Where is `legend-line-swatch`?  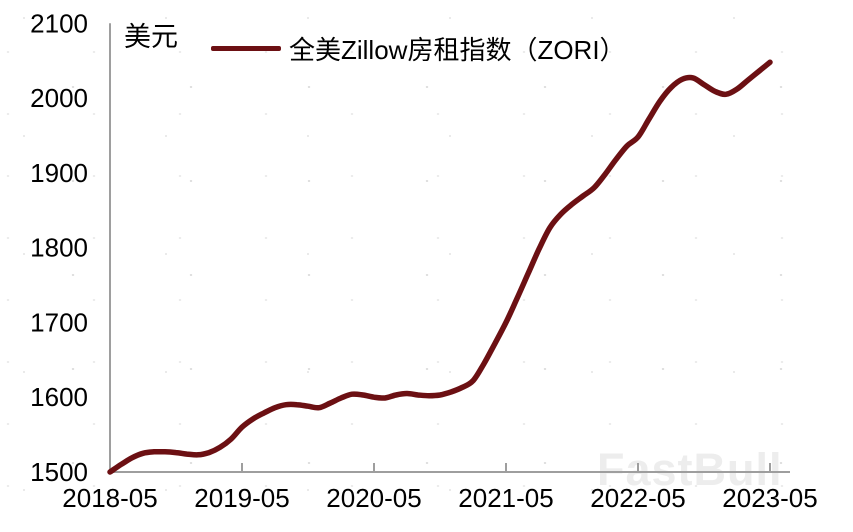 legend-line-swatch is located at coordinates (246, 48).